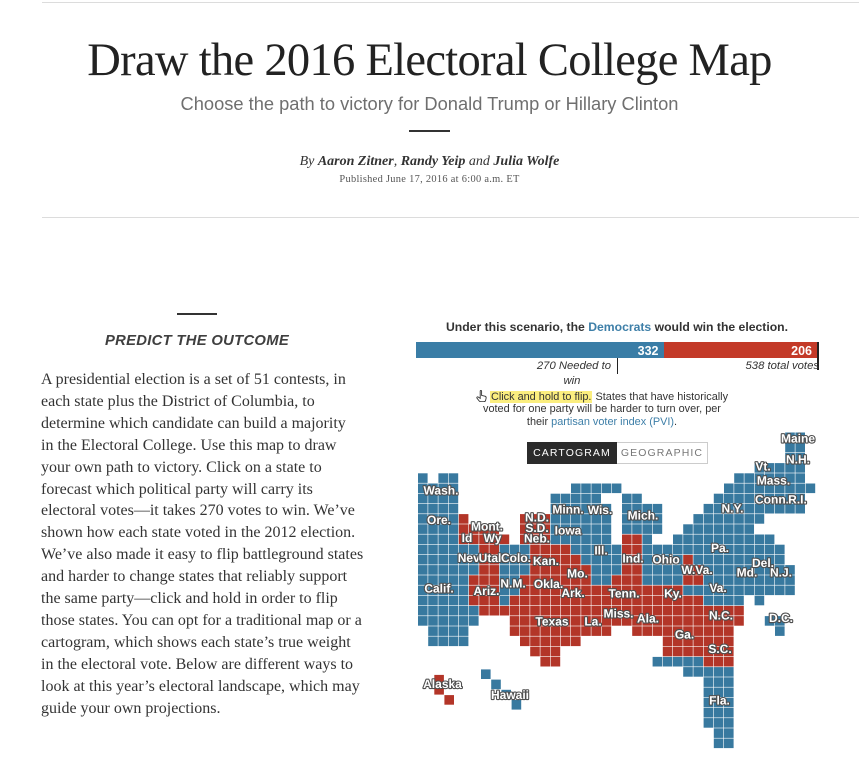 Image resolution: width=859 pixels, height=773 pixels. What do you see at coordinates (537, 518) in the screenshot?
I see `svg-text: N.D.` at bounding box center [537, 518].